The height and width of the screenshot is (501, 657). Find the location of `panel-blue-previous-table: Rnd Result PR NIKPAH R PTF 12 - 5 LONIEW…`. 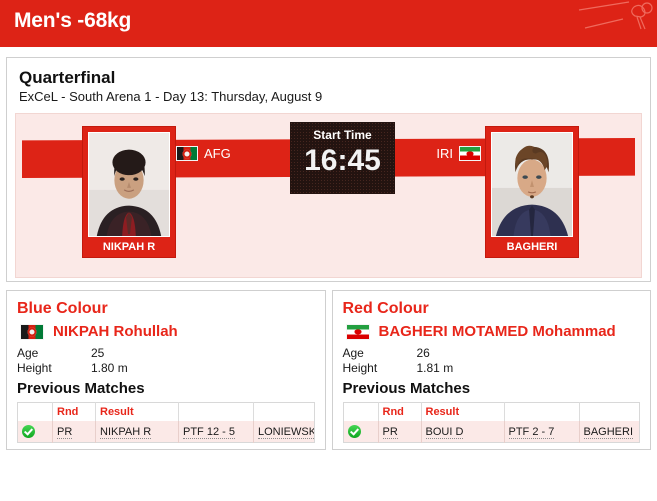

panel-blue-previous-table: Rnd Result PR NIKPAH R PTF 12 - 5 LONIEW… is located at coordinates (166, 422).